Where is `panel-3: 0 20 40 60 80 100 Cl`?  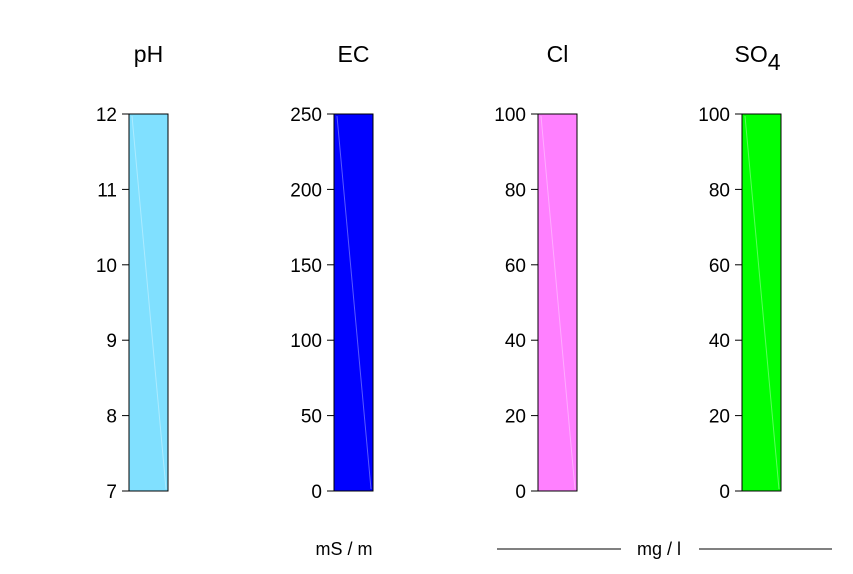 panel-3: 0 20 40 60 80 100 Cl is located at coordinates (536, 272).